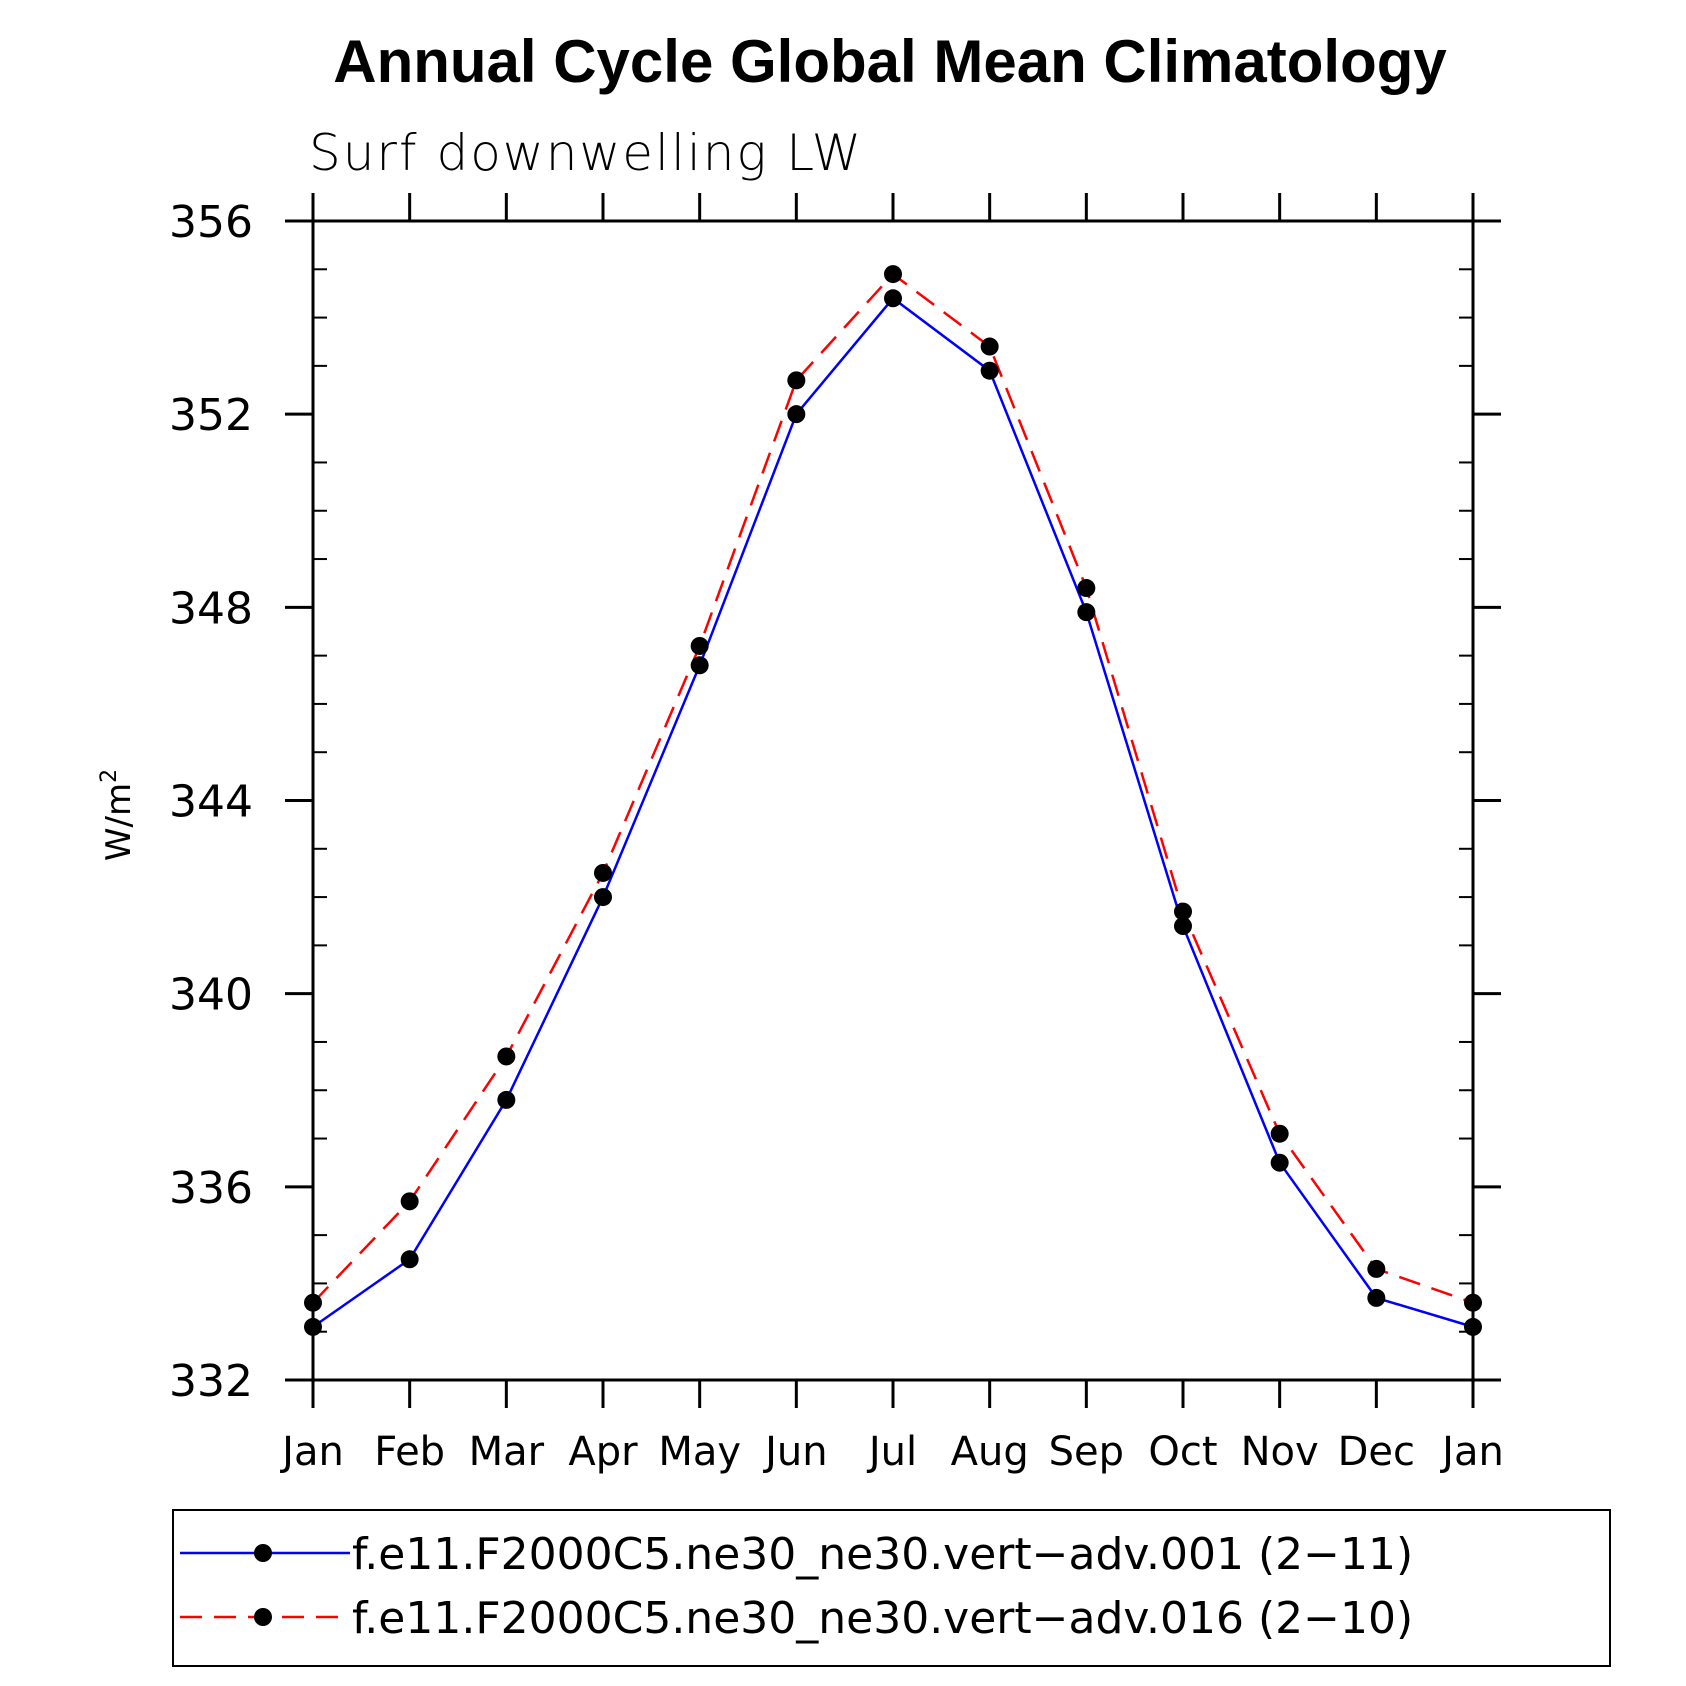 This screenshot has height=1686, width=1686. What do you see at coordinates (211, 802) in the screenshot?
I see `y-tick-label: 344` at bounding box center [211, 802].